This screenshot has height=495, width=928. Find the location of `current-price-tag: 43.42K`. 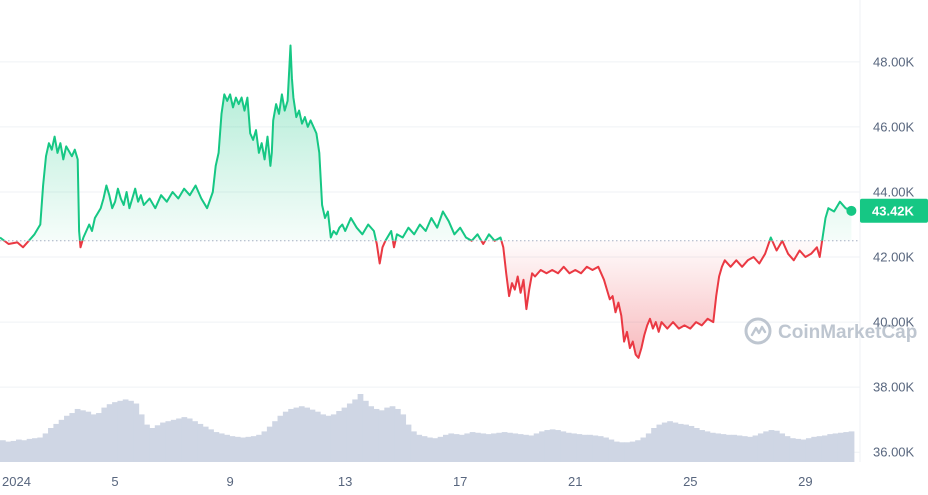

current-price-tag: 43.42K is located at coordinates (894, 210).